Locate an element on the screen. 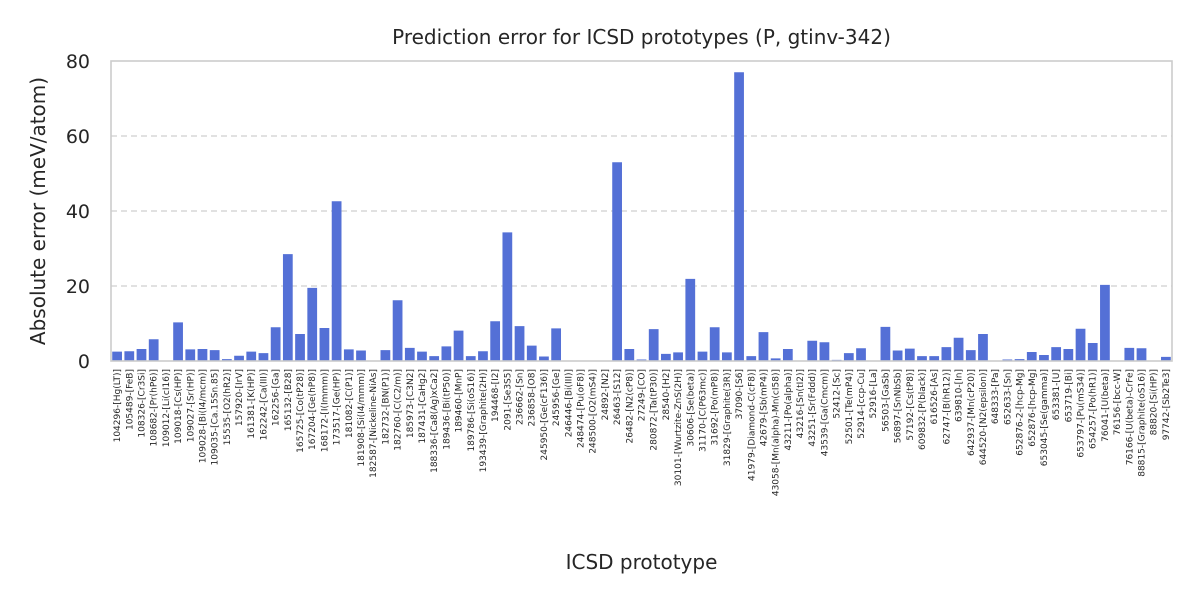 This screenshot has height=600, width=1200. x-tick-label: 15535-[O2(hR2)] is located at coordinates (228, 407).